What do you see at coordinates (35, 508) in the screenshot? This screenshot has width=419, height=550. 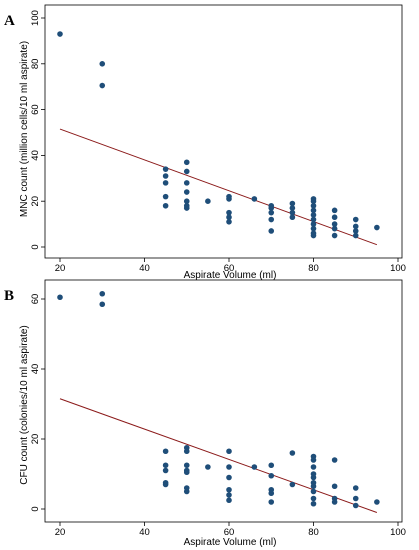 I see `y-tick-label-b: 0` at bounding box center [35, 508].